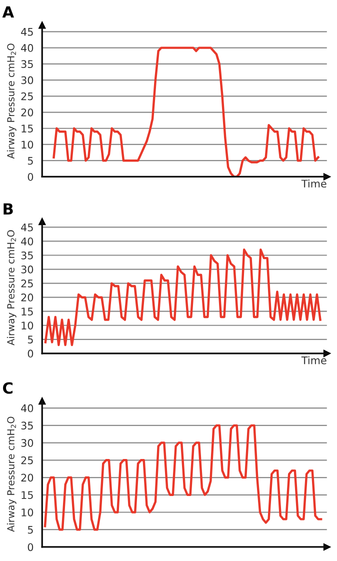 This screenshot has width=337, height=561. What do you see at coordinates (8, 12) in the screenshot?
I see `chart-title: A` at bounding box center [8, 12].